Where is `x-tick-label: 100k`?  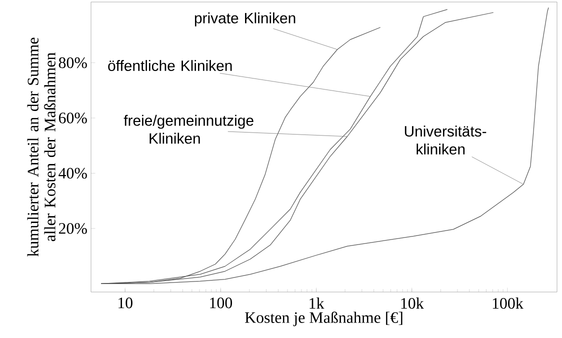
x-tick-label: 100k is located at coordinates (508, 303).